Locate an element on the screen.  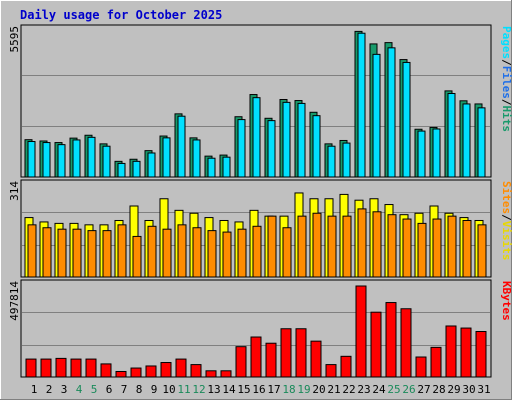
x-tick-label-day-21: 21 is located at coordinates (333, 389).